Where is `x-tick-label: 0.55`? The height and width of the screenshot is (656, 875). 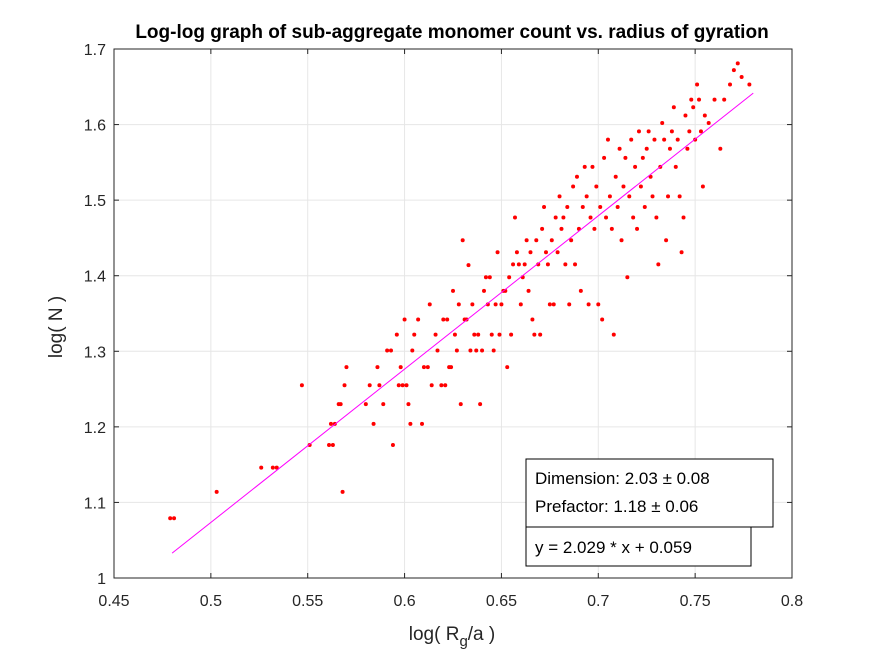 x-tick-label: 0.55 is located at coordinates (307, 601).